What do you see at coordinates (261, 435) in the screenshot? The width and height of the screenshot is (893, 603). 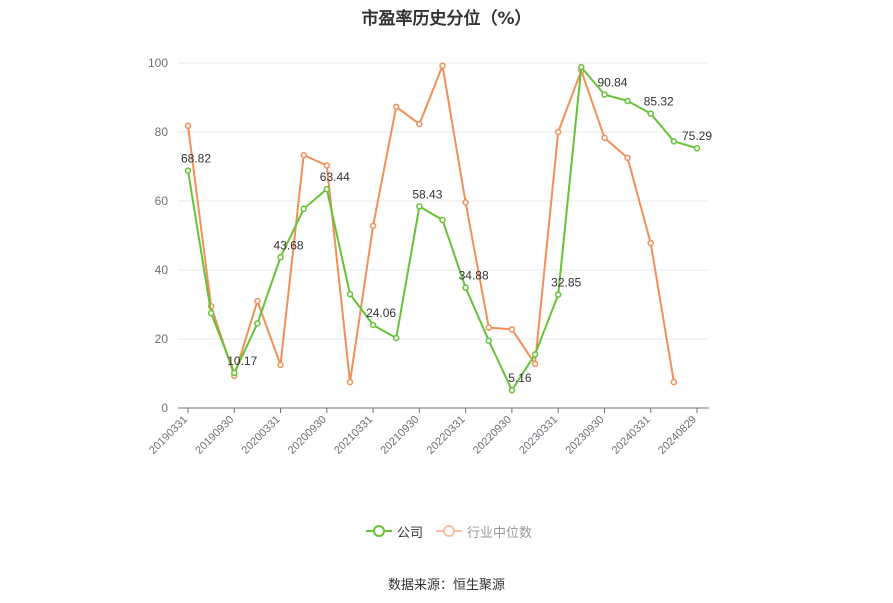 I see `x-tick-label: 20200331` at bounding box center [261, 435].